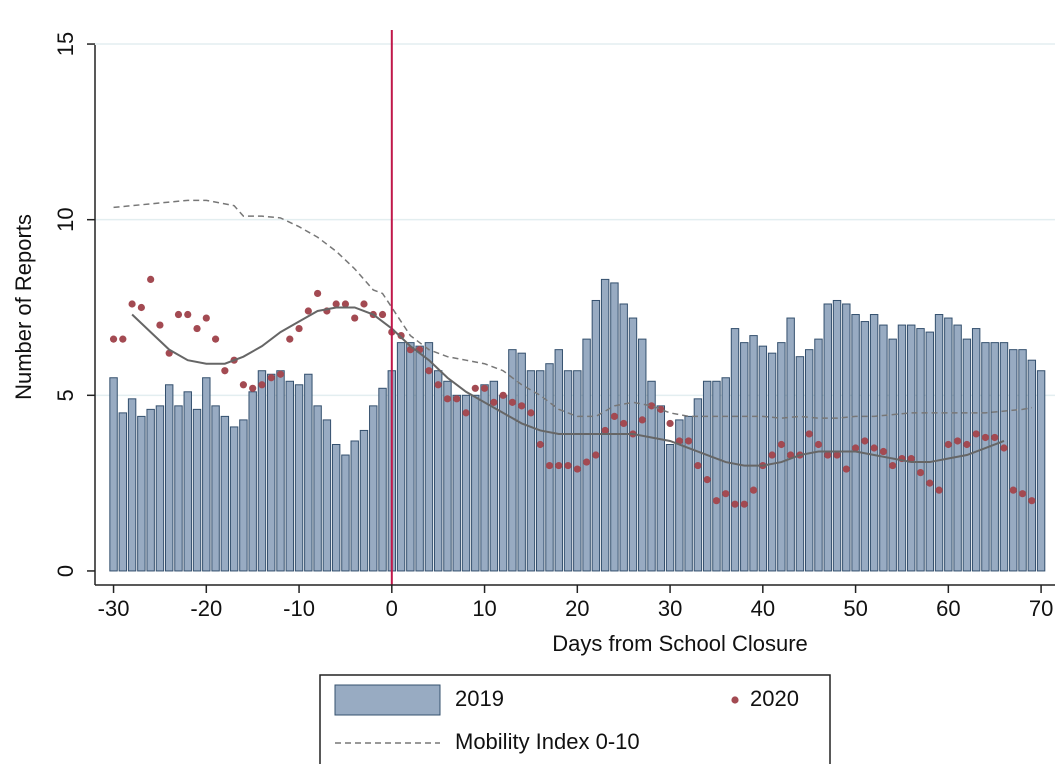  Describe the element at coordinates (65, 44) in the screenshot. I see `y-tick-label: 15` at that location.